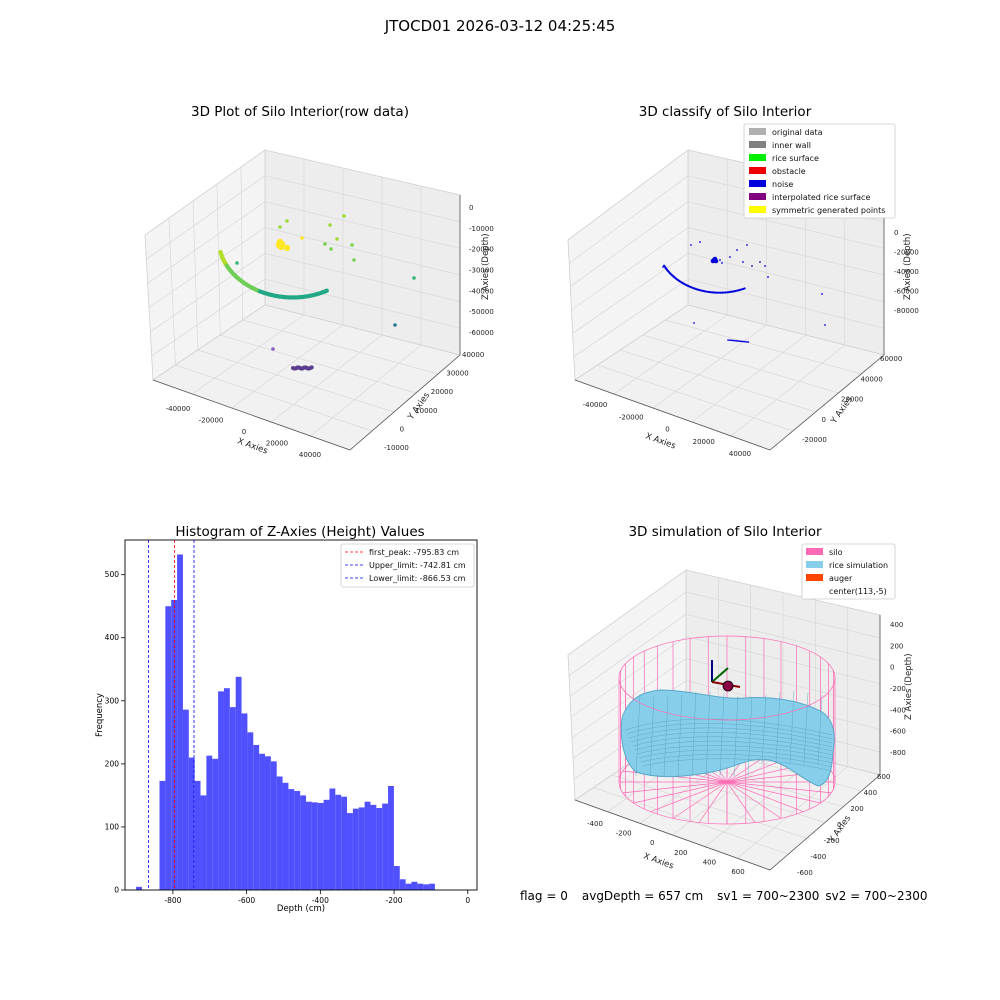 The height and width of the screenshot is (1000, 1000). Describe the element at coordinates (481, 312) in the screenshot. I see `raw-z-tick-label: -50000` at that location.